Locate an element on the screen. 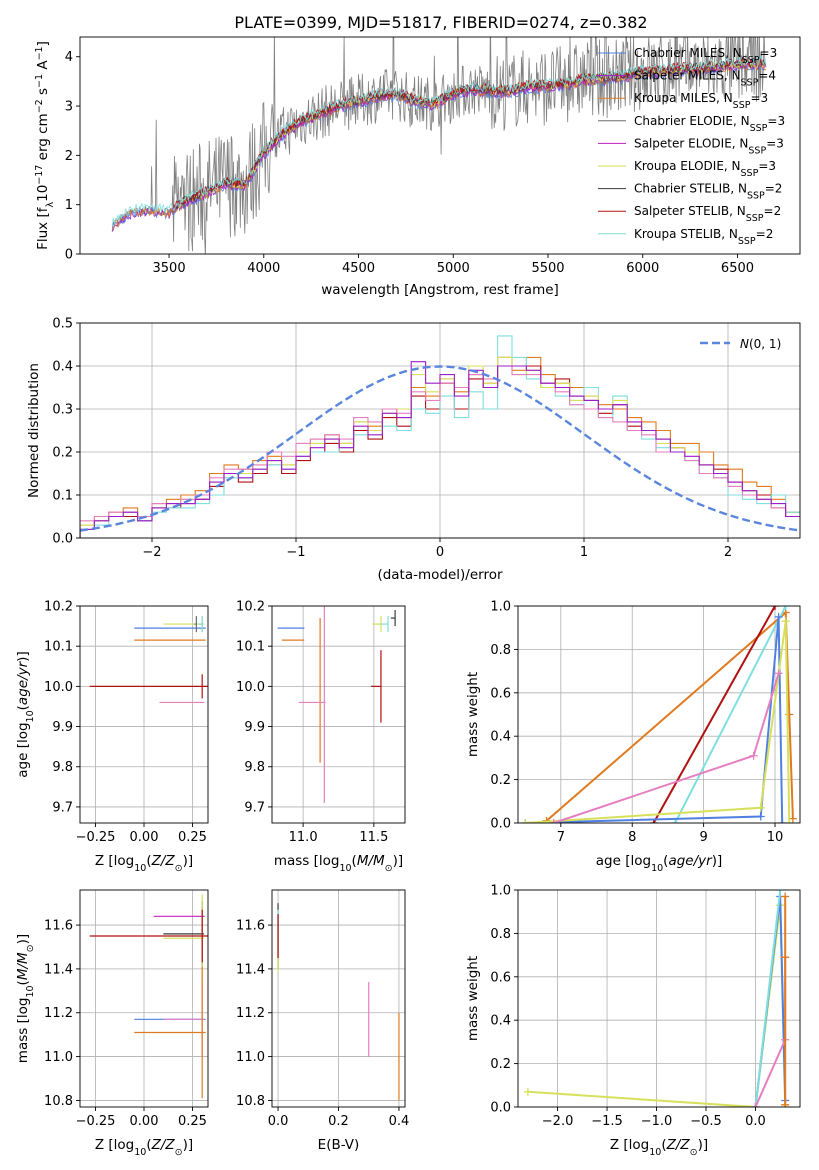 The width and height of the screenshot is (819, 1170). age_vs_Z-ylabel: age [log10(age/yr)] is located at coordinates (25, 714).